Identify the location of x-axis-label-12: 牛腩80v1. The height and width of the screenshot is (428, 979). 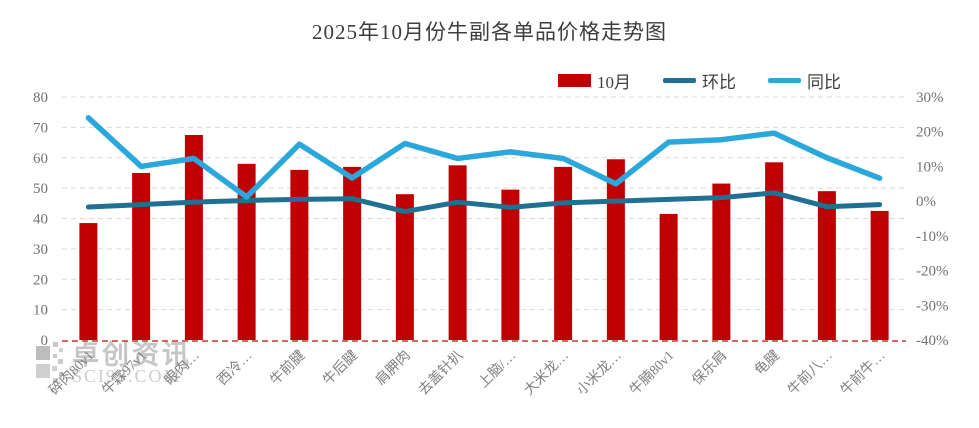
(652, 373).